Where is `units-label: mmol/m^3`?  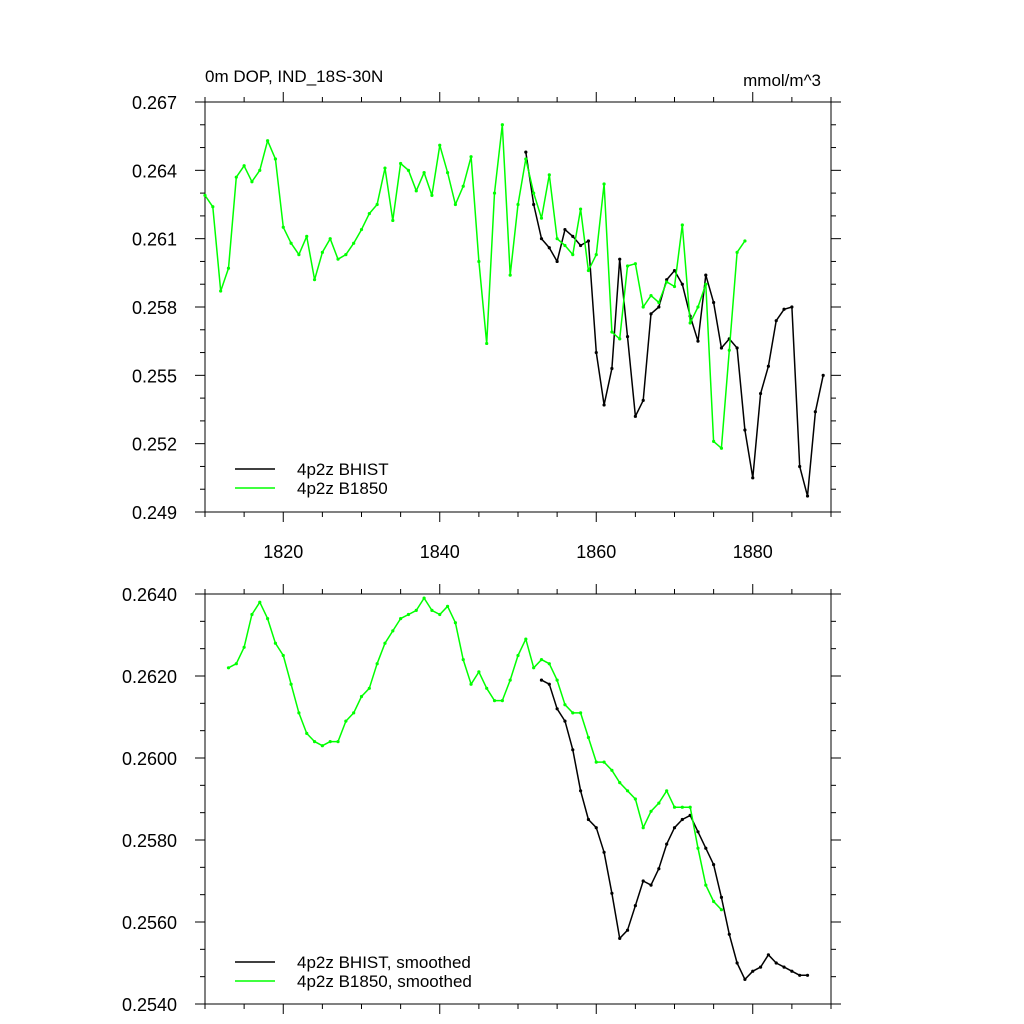
units-label: mmol/m^3 is located at coordinates (782, 80).